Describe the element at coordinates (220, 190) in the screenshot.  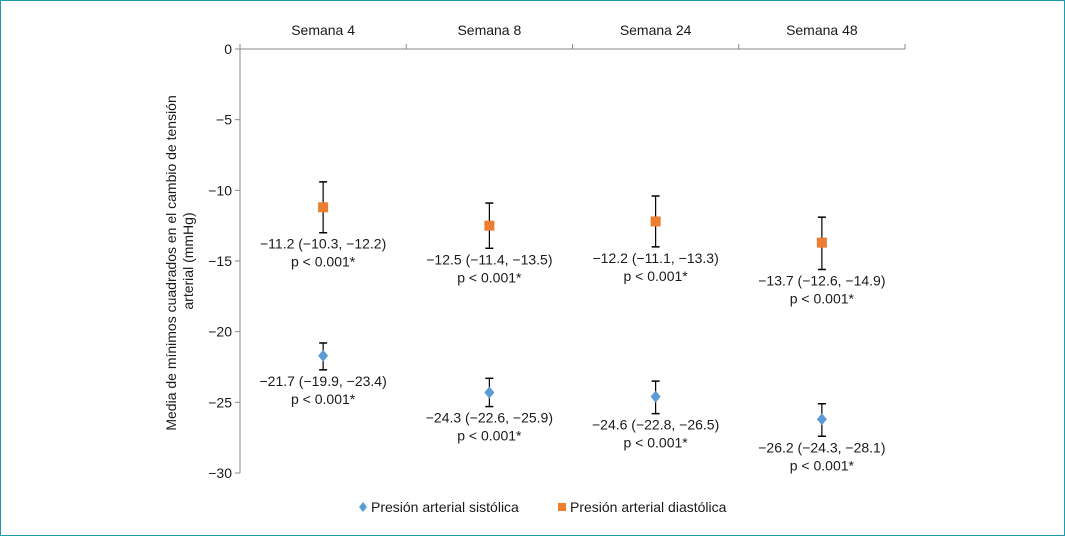
I see `y-tick-label: −10` at that location.